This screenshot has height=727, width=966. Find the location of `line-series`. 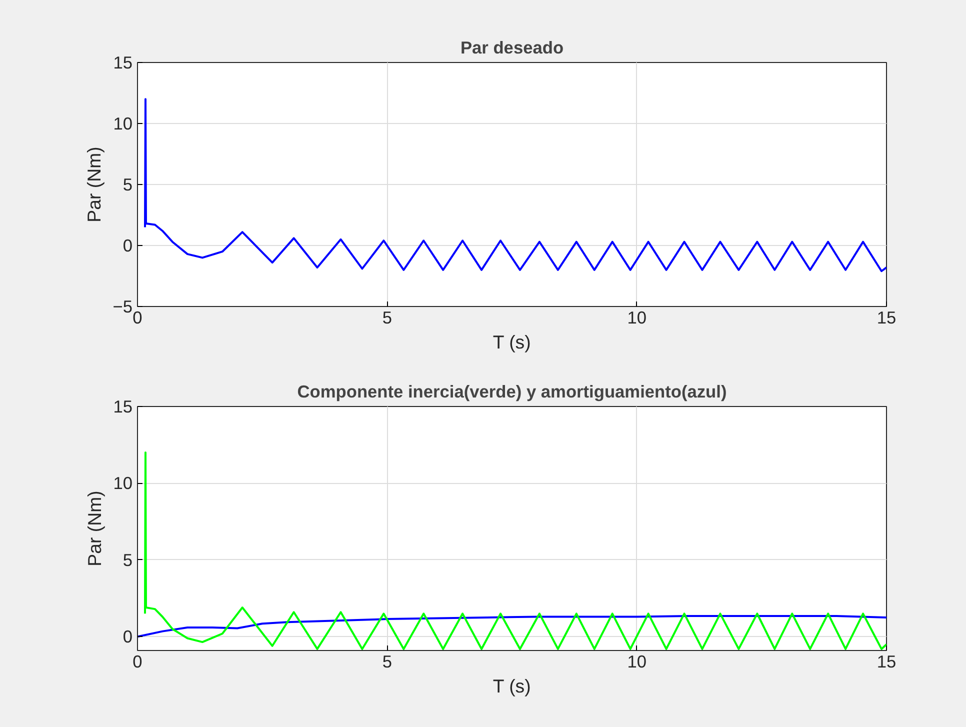

line-series is located at coordinates (512, 626).